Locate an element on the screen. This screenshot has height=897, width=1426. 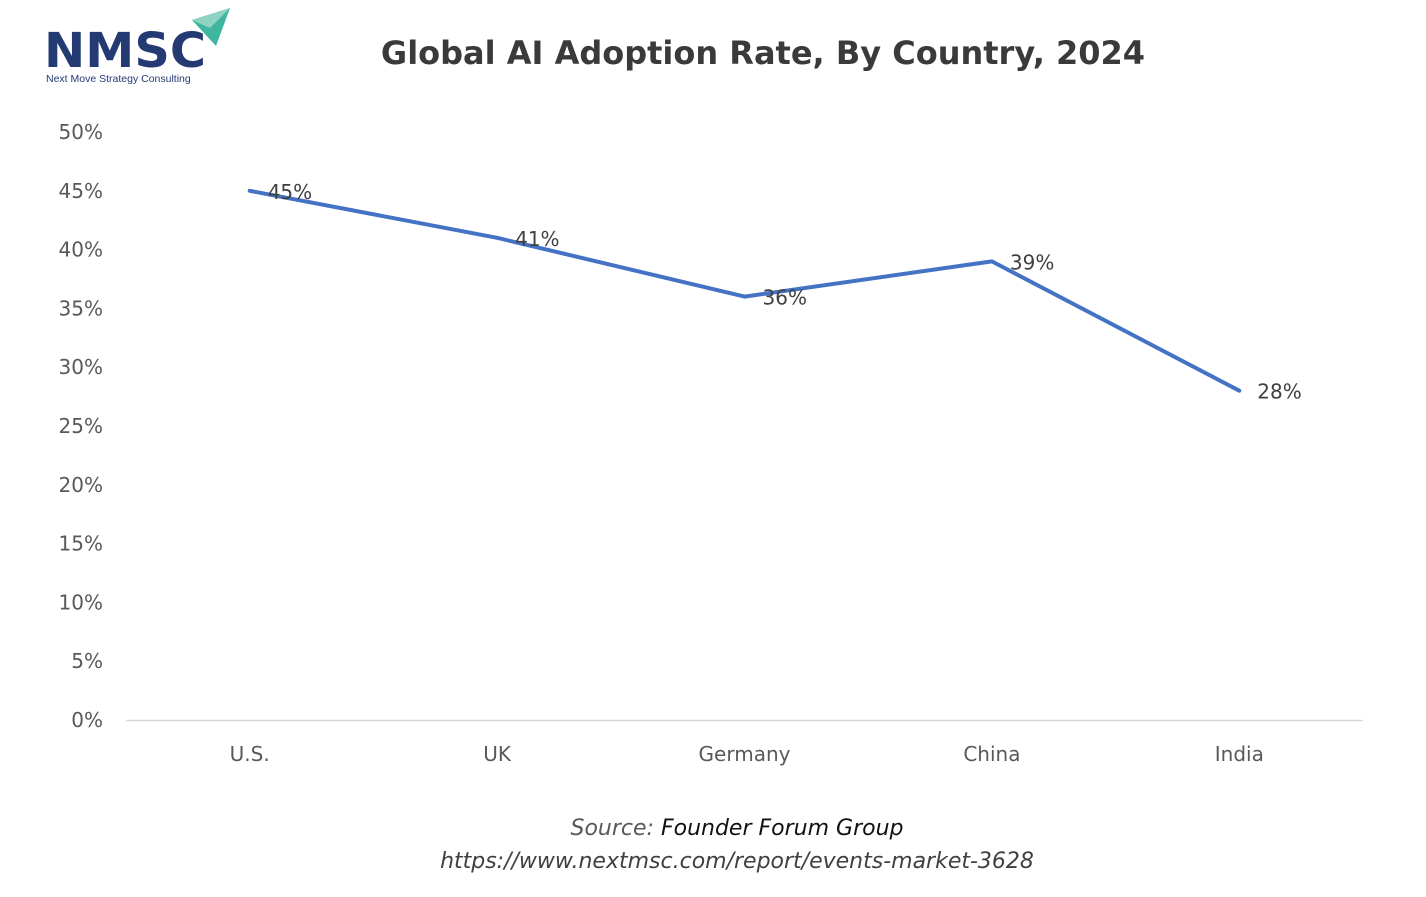
source-prefix: Source: is located at coordinates (615, 828).